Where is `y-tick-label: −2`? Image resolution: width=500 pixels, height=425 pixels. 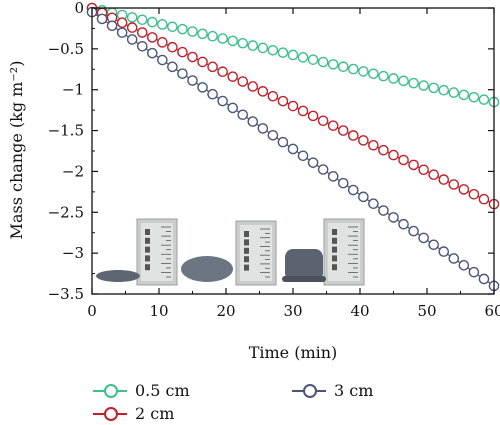 y-tick-label: −2 is located at coordinates (73, 171).